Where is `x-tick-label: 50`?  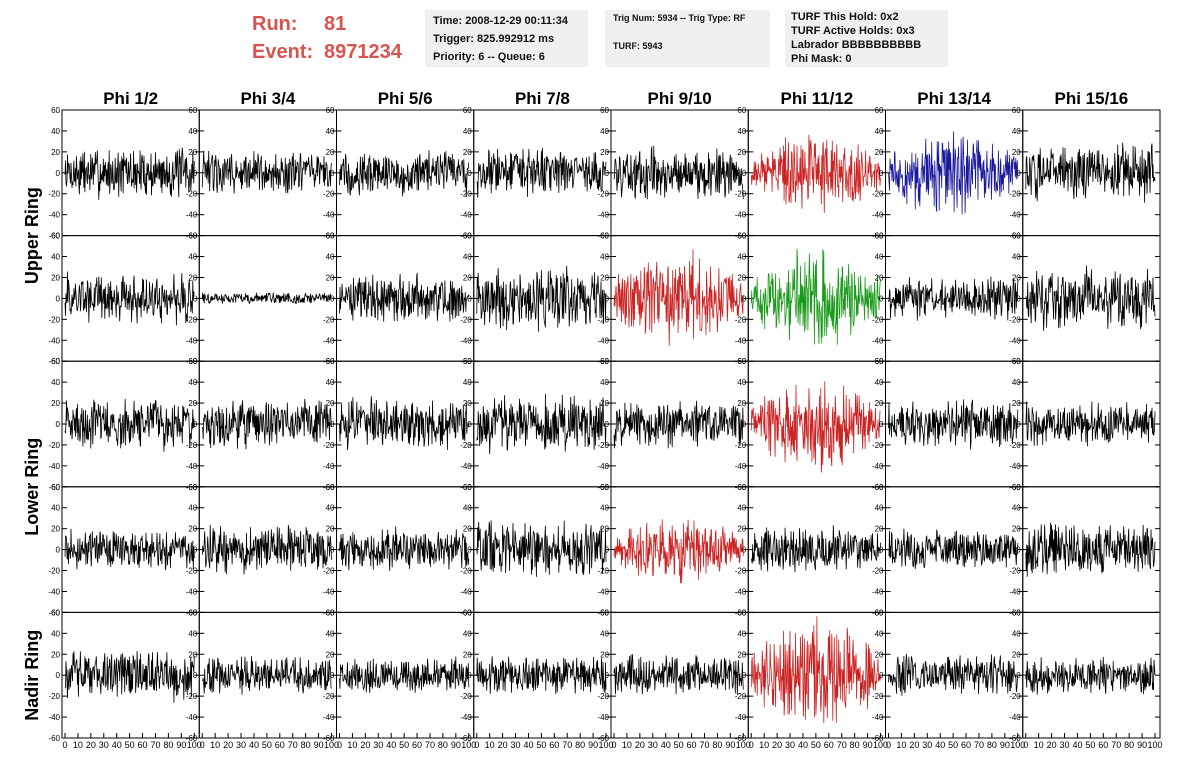 x-tick-label: 50 is located at coordinates (1090, 745).